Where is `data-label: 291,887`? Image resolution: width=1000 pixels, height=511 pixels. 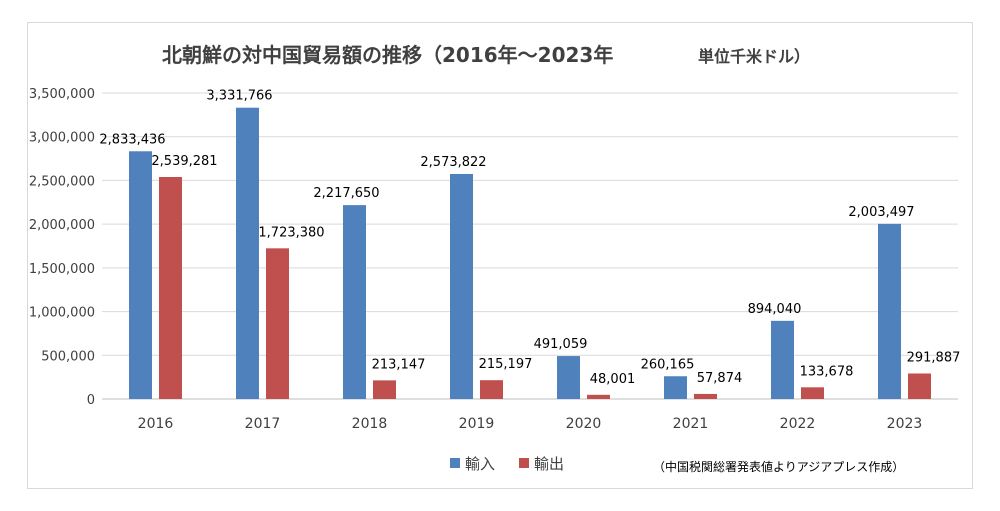 data-label: 291,887 is located at coordinates (934, 357).